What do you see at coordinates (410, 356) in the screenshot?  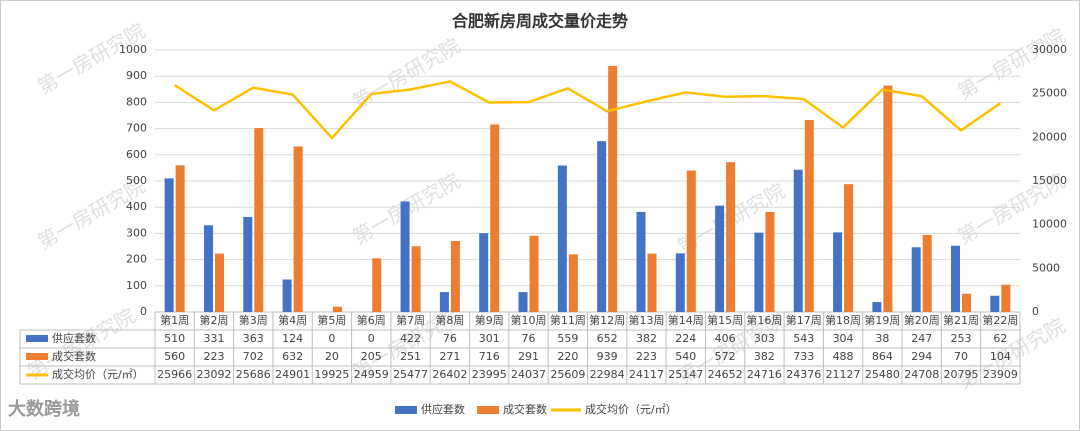 I see `table-value: 251` at bounding box center [410, 356].